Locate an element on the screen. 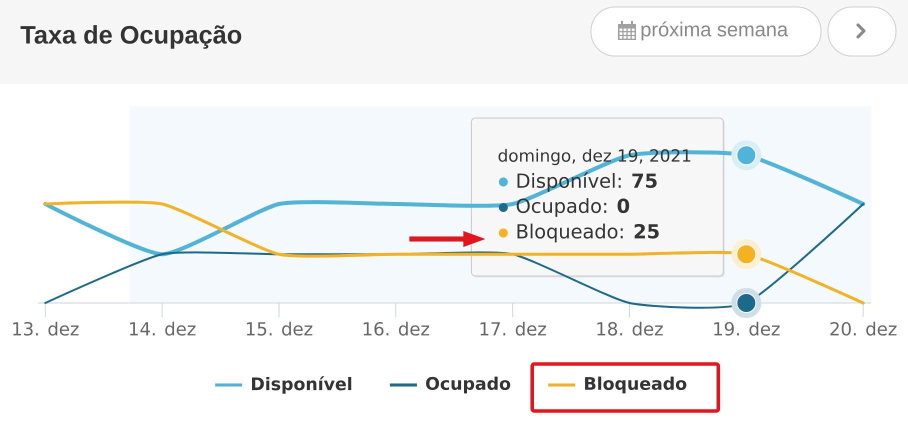  x-tick-label: 14. dez is located at coordinates (163, 329).